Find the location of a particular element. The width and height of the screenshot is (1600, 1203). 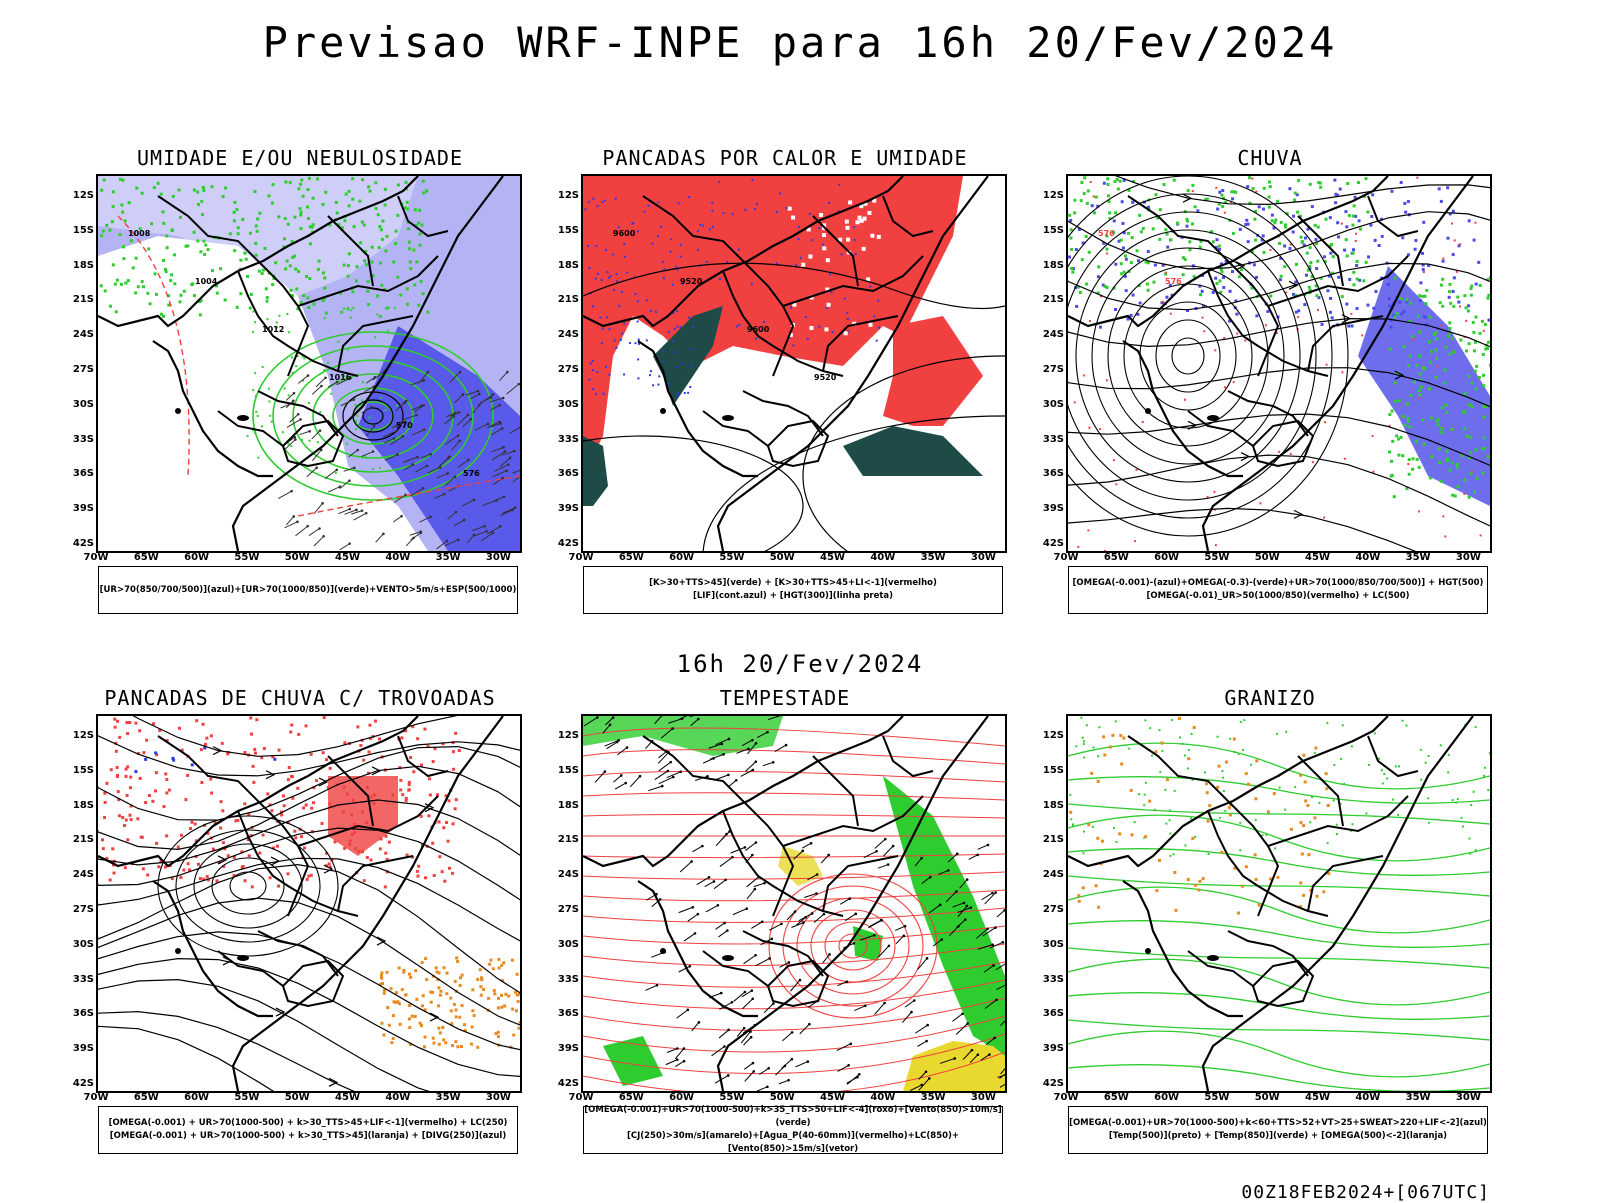

svg-text: 570 is located at coordinates (404, 425).